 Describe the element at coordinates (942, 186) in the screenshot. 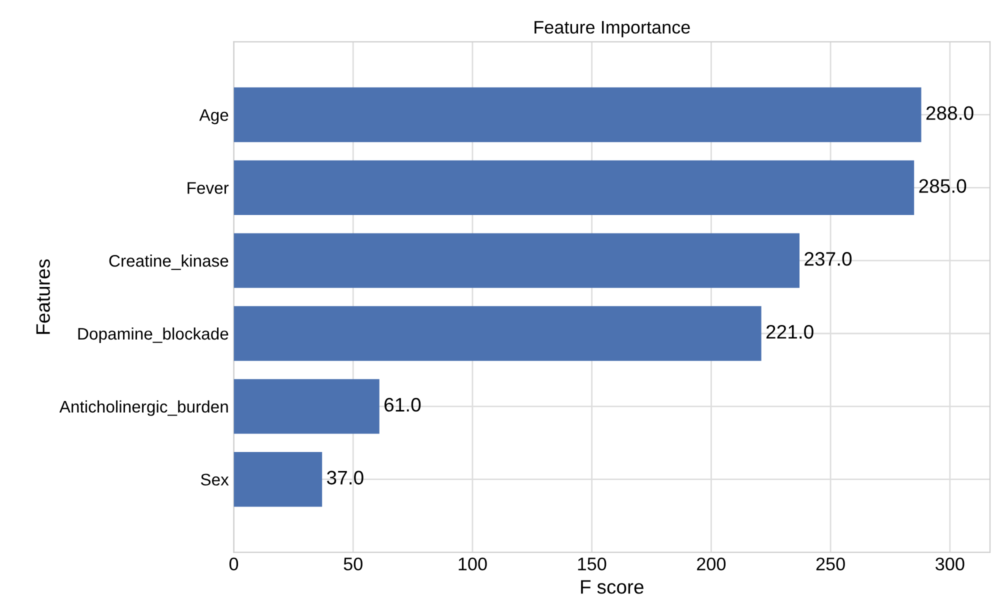

I see `data-label: 285.0` at that location.